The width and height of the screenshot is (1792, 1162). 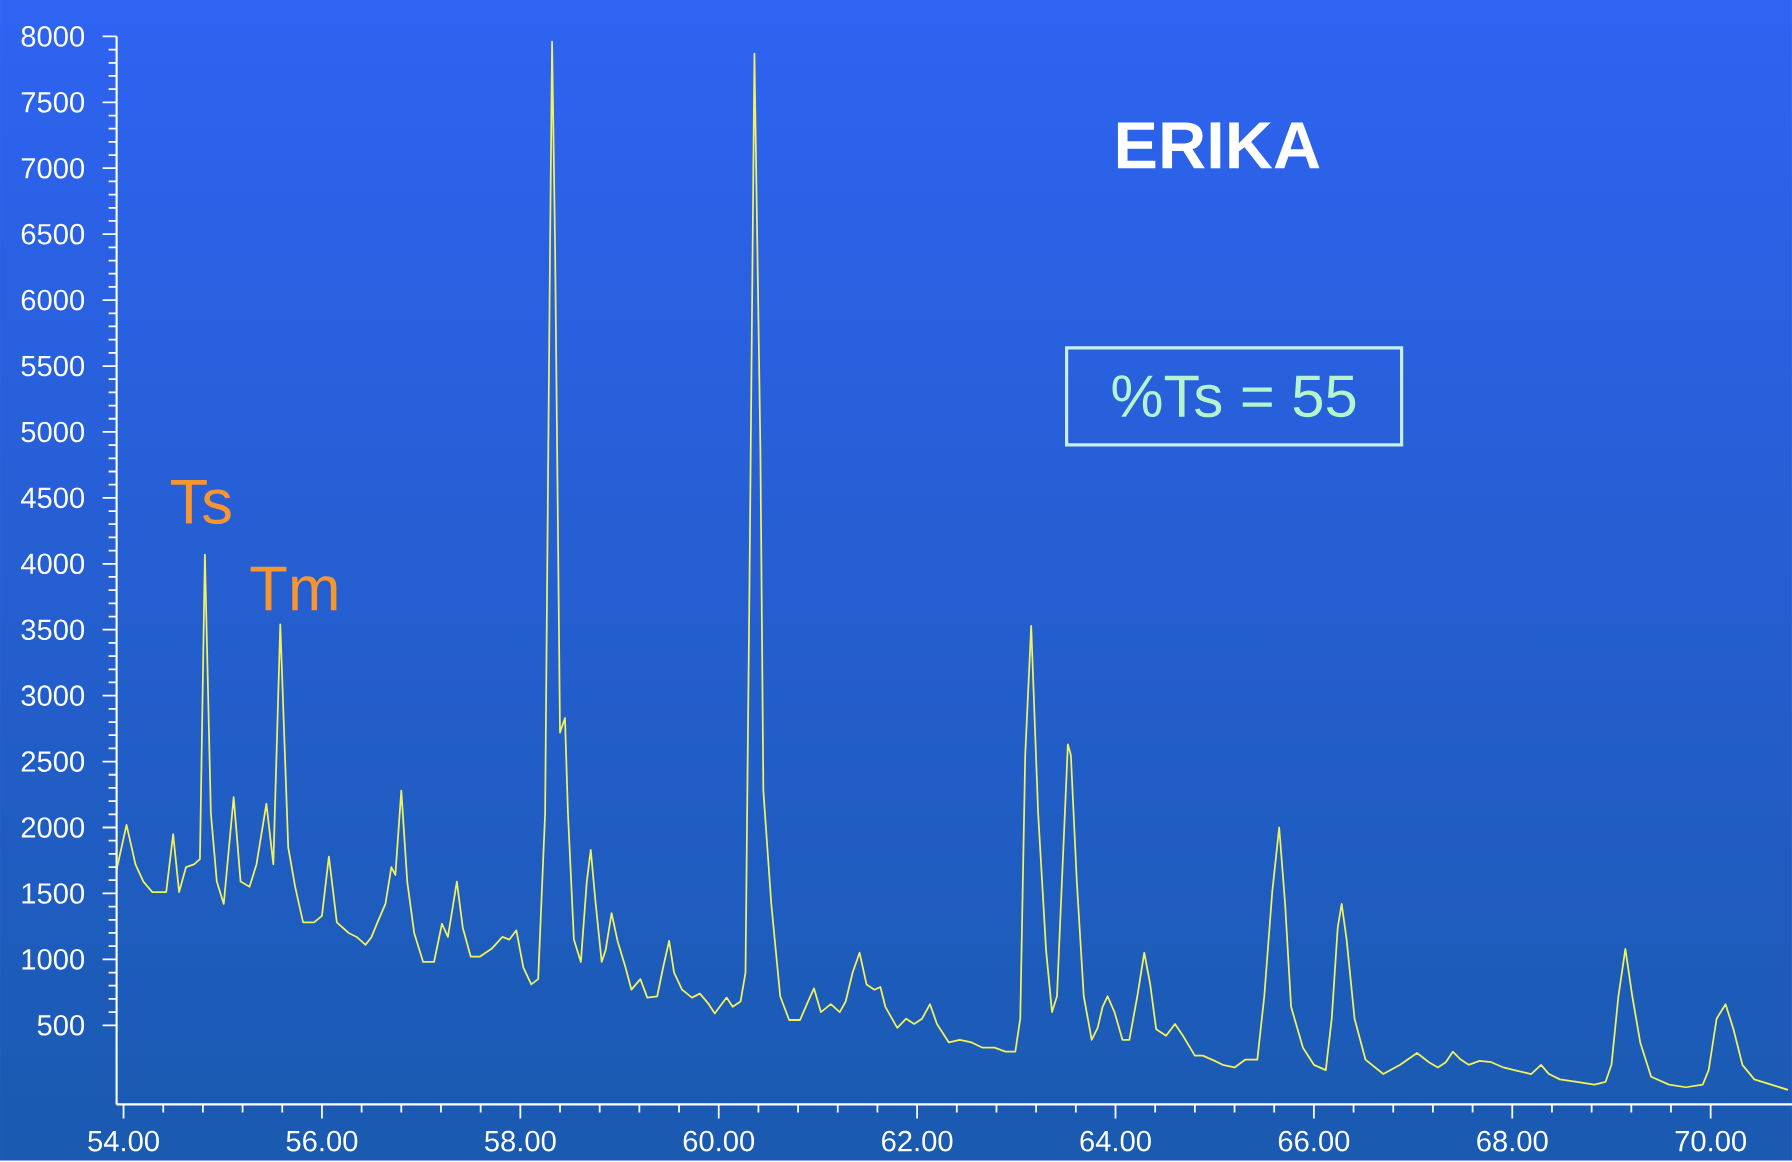 I want to click on y-tick-label: 2500, so click(x=53, y=761).